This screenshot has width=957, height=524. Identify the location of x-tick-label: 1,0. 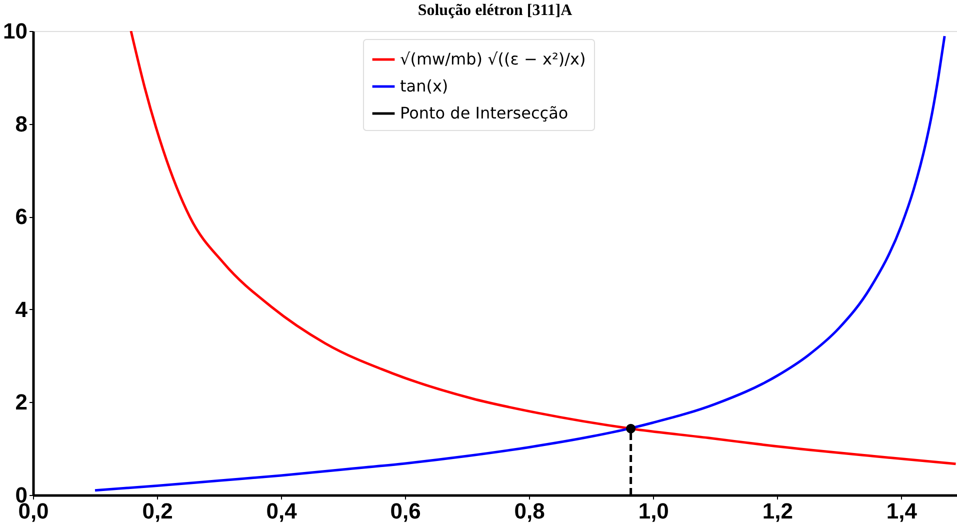
(653, 511).